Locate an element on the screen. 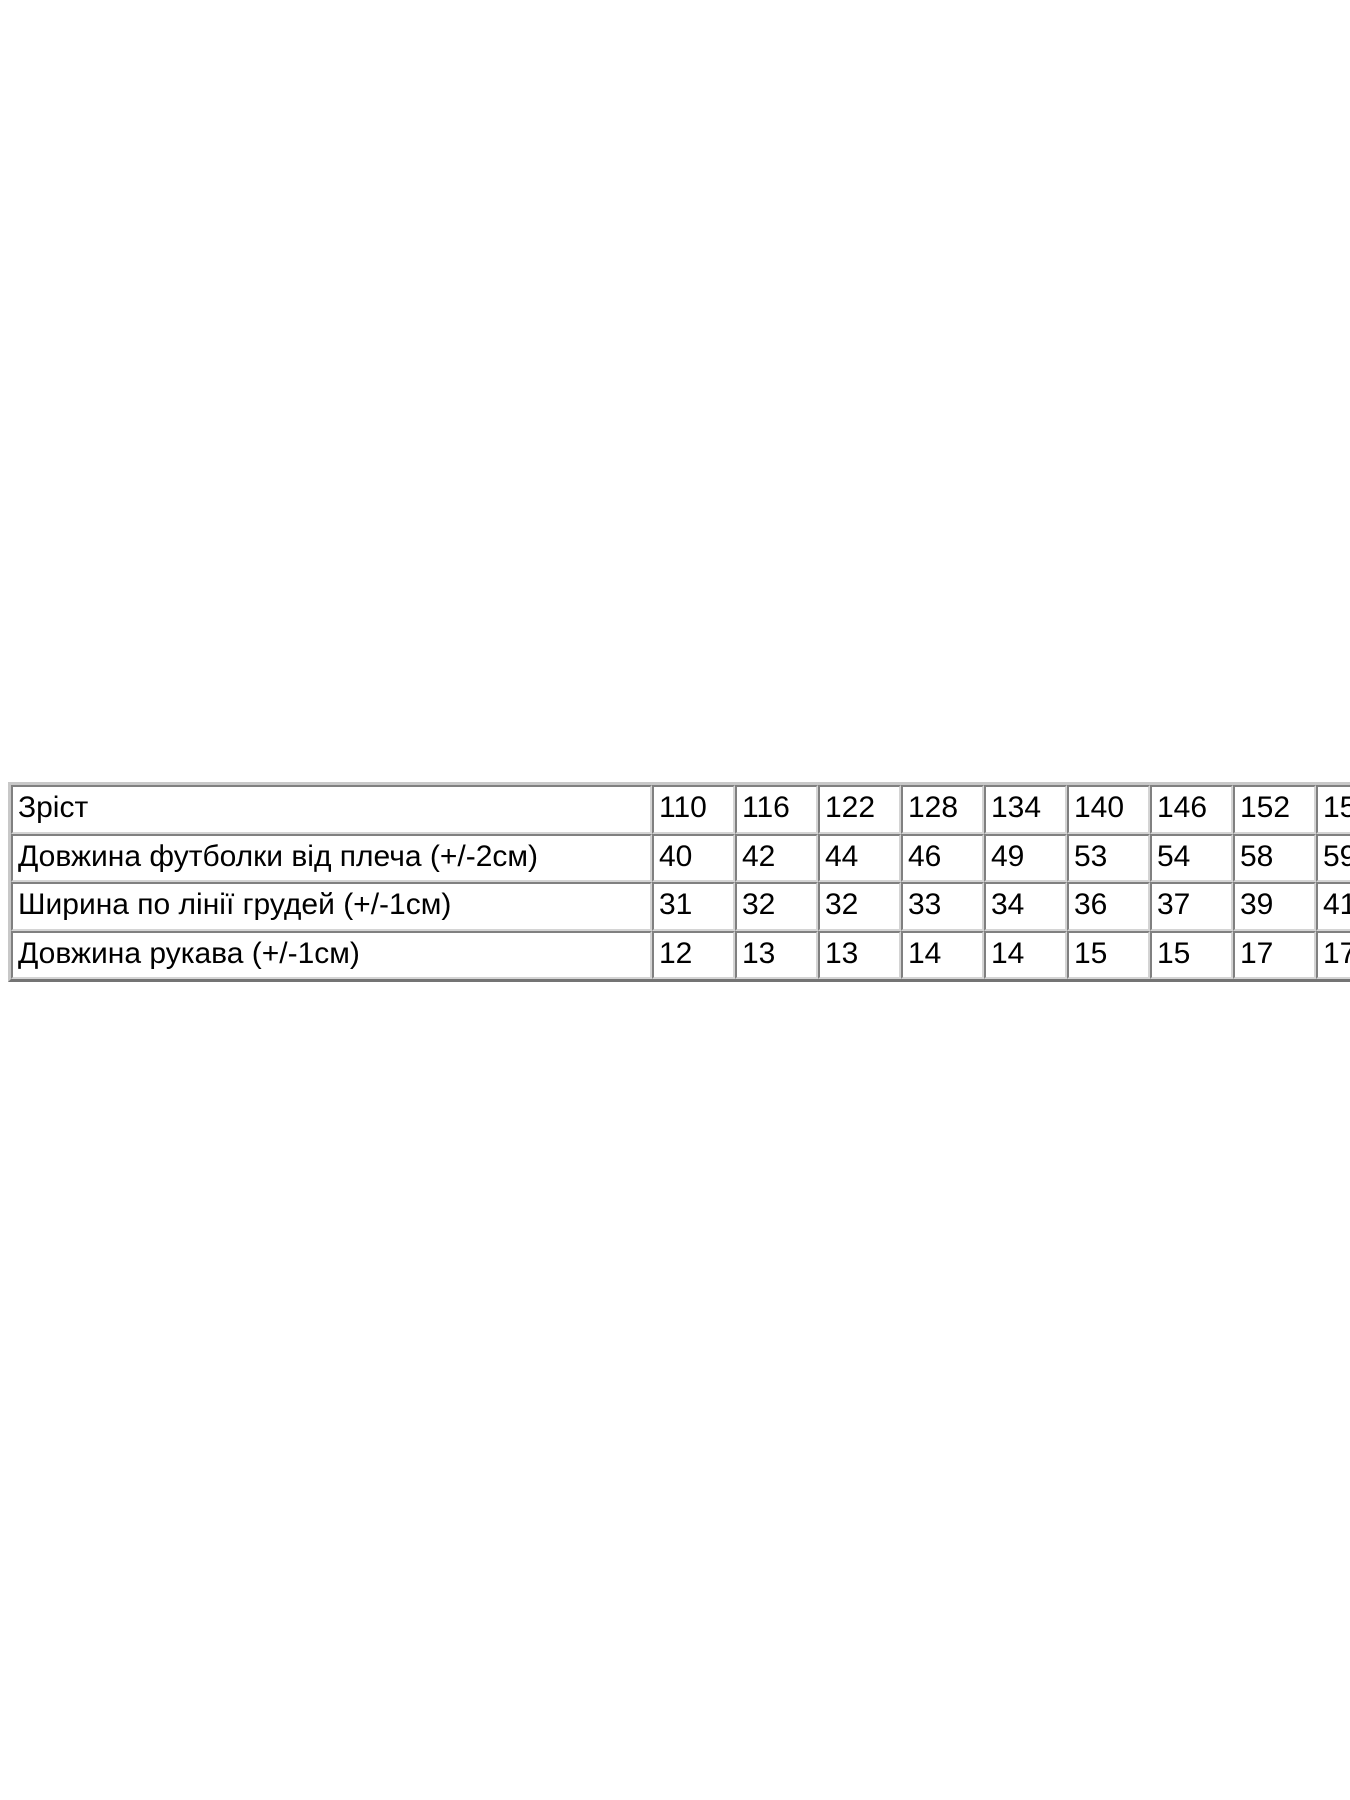 This screenshot has height=1800, width=1350. cell-height-134: 134 is located at coordinates (1025, 809).